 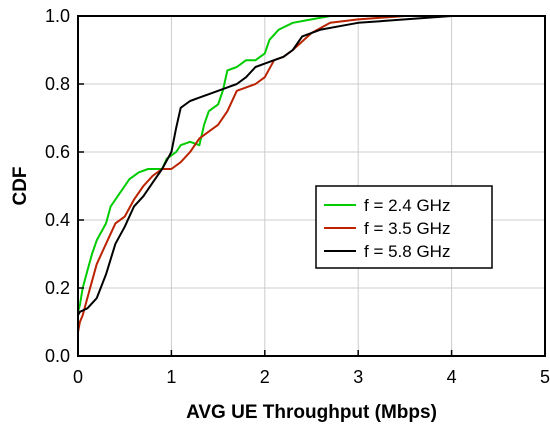 I want to click on y-tick-label: 0.0, so click(x=57, y=356).